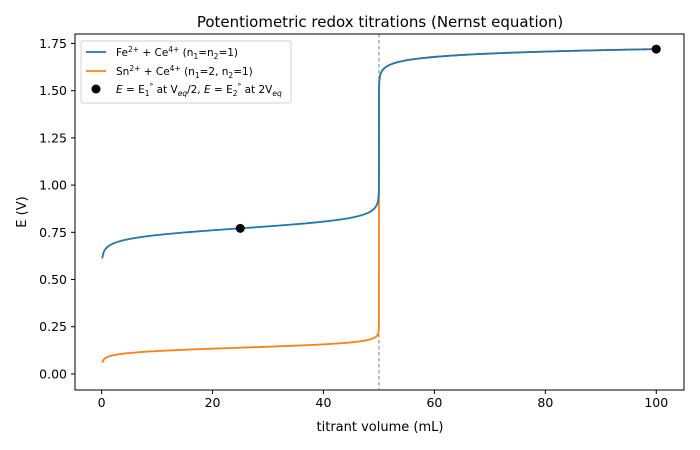  Describe the element at coordinates (57, 208) in the screenshot. I see `y-axis: 0.00 0.25 0.50 0.75 1.00 1.25 1.50 1.75` at that location.